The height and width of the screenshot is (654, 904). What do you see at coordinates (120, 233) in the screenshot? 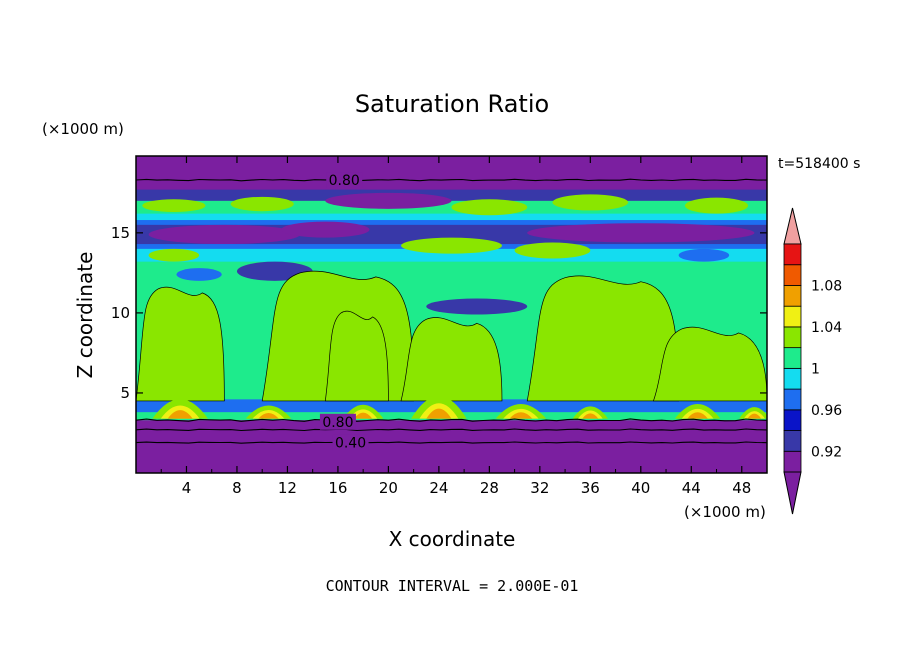
I see `y-tick-label: 15` at bounding box center [120, 233].